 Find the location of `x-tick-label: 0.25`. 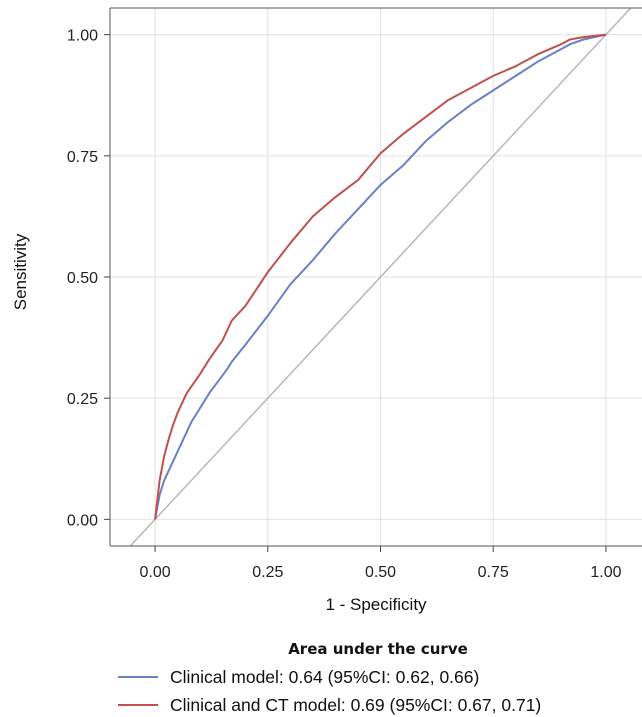

x-tick-label: 0.25 is located at coordinates (267, 572).